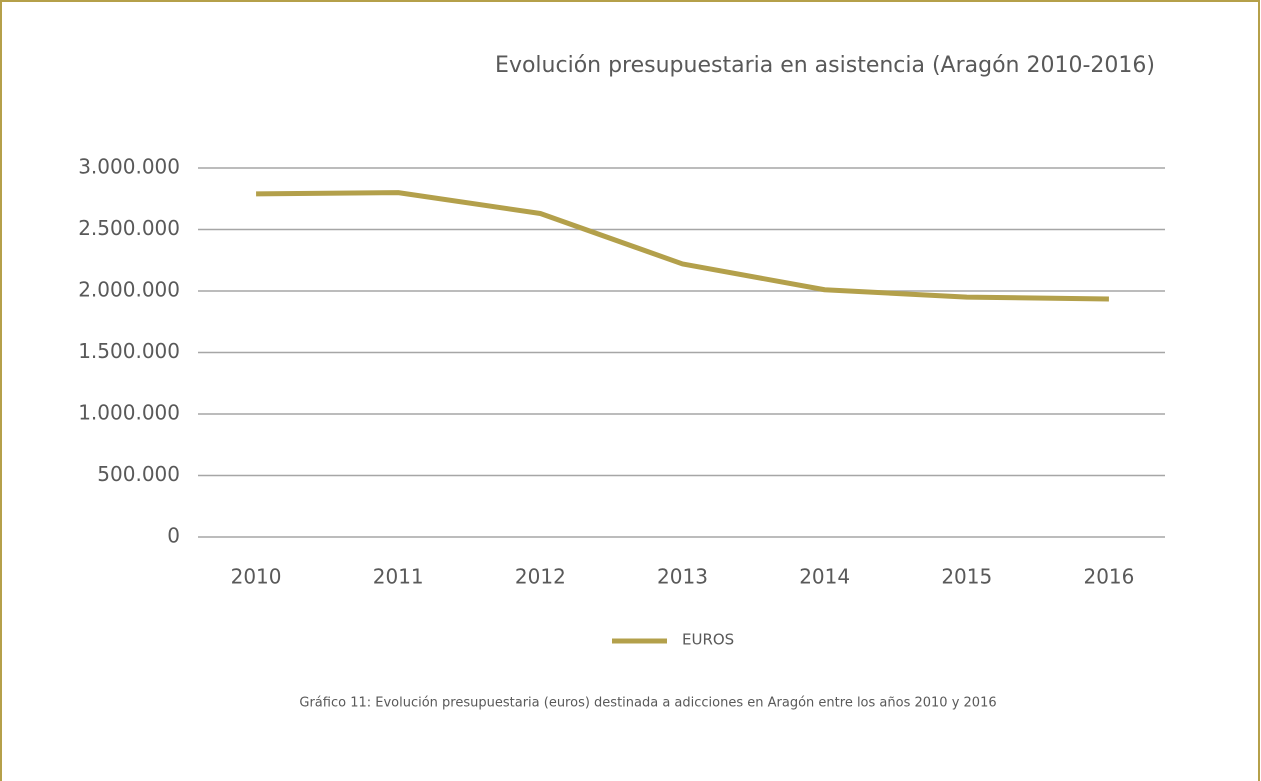 This screenshot has width=1261, height=781. What do you see at coordinates (129, 228) in the screenshot?
I see `y-tick-label: 2.500.000` at bounding box center [129, 228].